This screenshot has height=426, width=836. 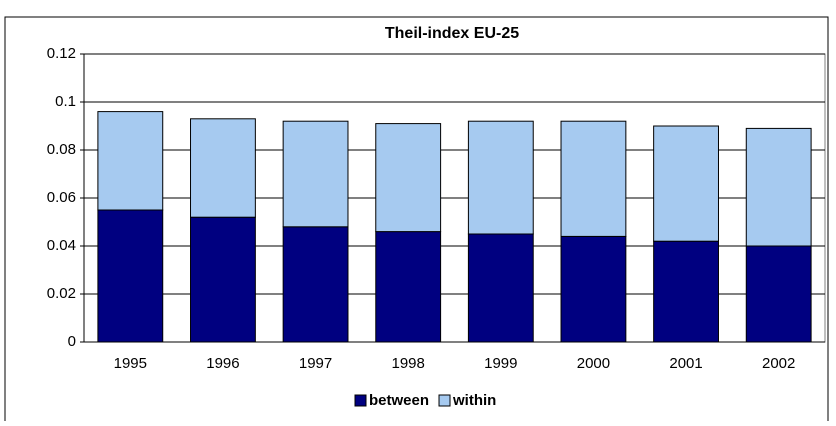 I want to click on legend-label: between, so click(x=399, y=400).